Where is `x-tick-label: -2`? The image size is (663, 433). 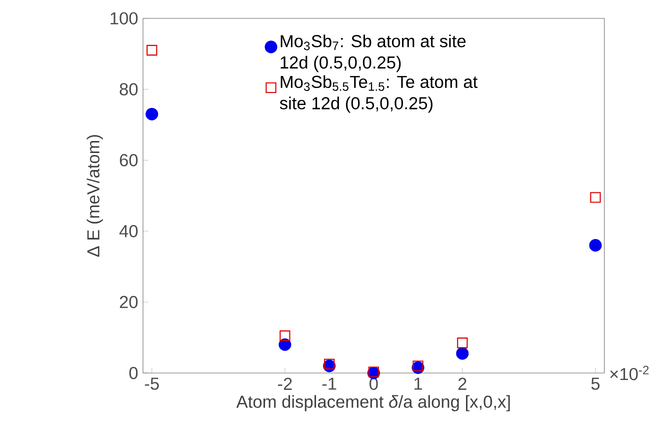
x-tick-label: -2 is located at coordinates (285, 384).